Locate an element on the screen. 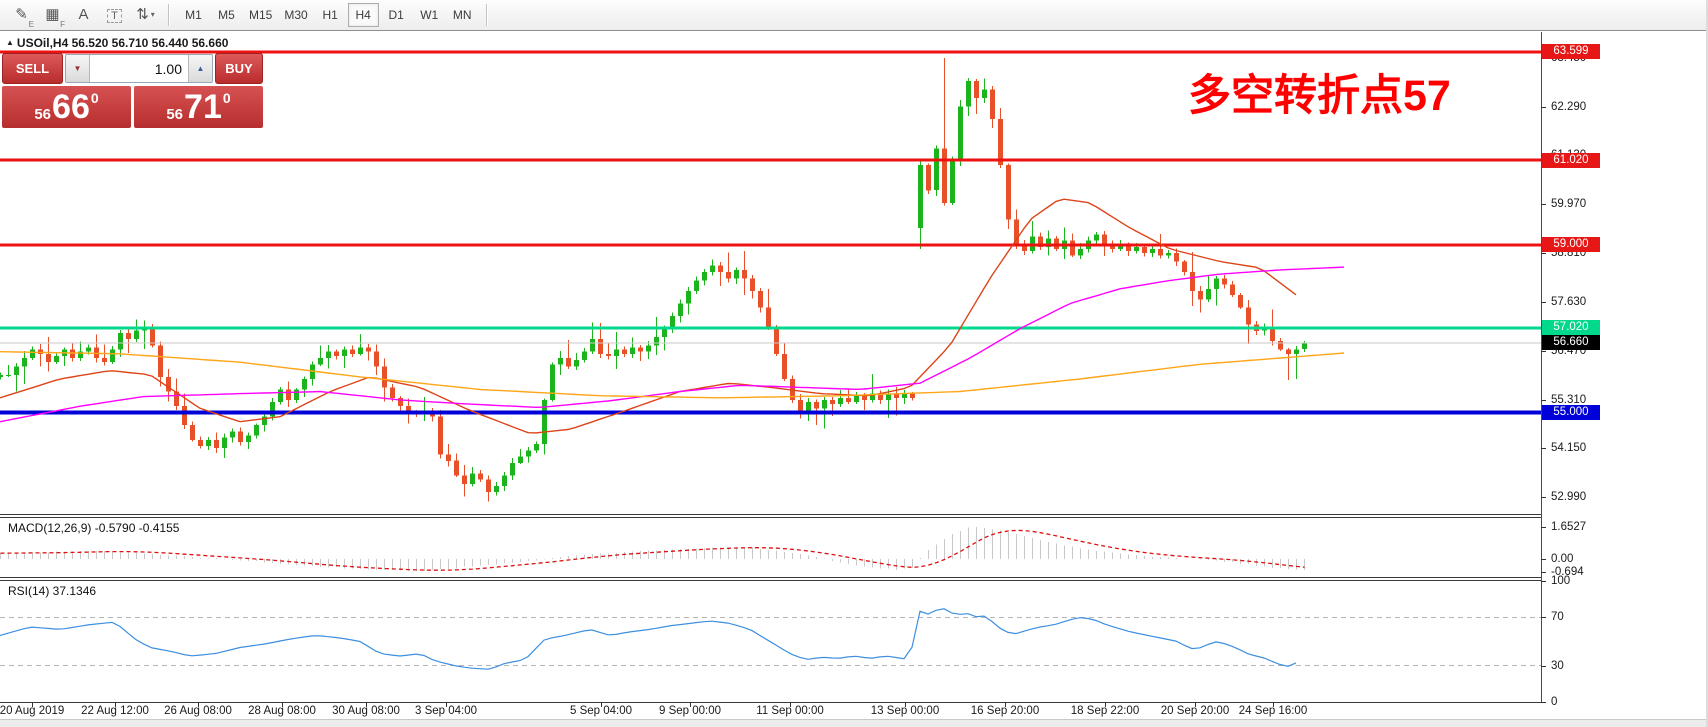 The image size is (1708, 727). tf-button-h1: H1 is located at coordinates (330, 15).